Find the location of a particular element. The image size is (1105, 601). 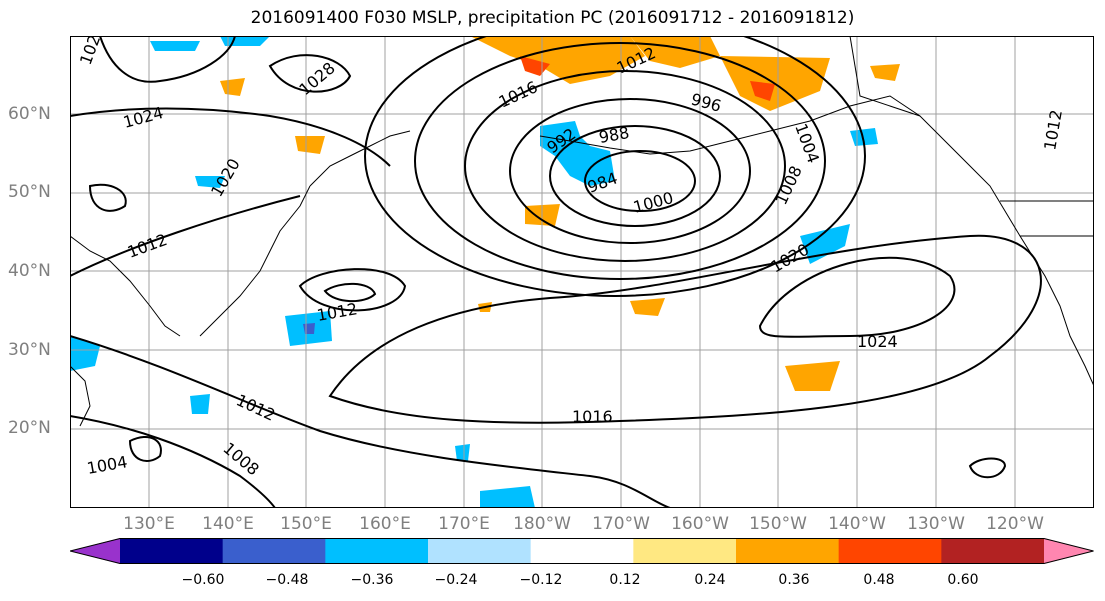

lat-label: 30°N is located at coordinates (29, 350).